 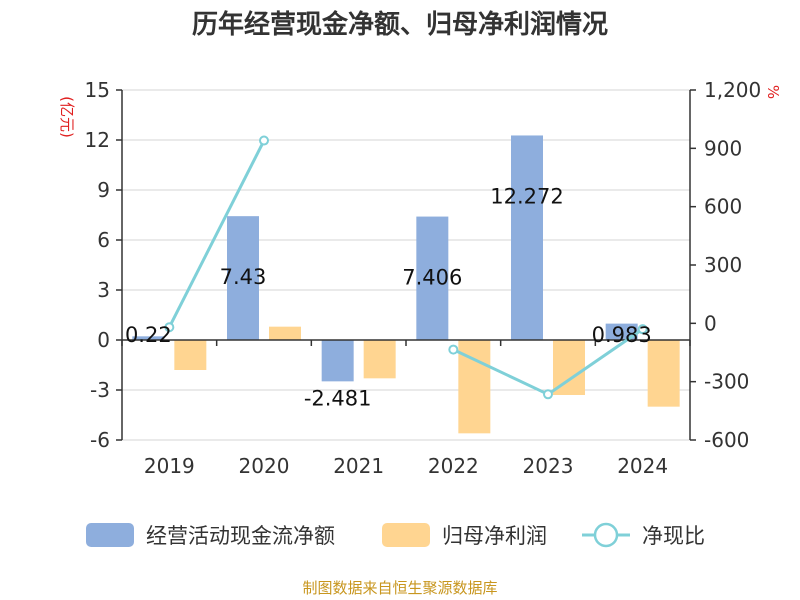 I want to click on left-tick-label: 12, so click(x=97, y=140).